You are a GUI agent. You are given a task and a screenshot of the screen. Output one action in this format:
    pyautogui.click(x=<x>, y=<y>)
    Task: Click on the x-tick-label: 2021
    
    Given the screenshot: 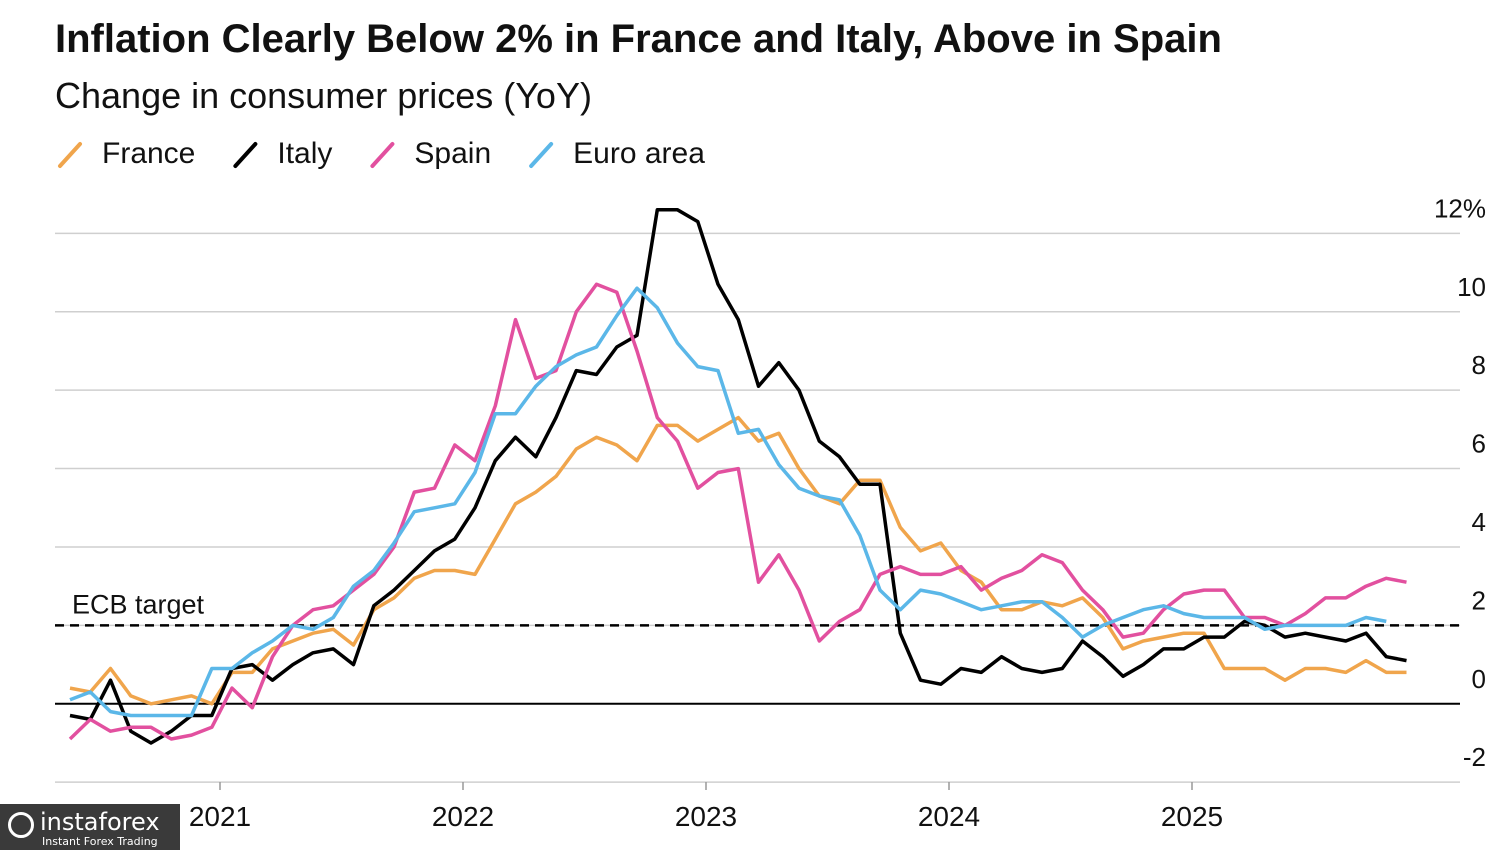 What is the action you would take?
    pyautogui.click(x=220, y=816)
    